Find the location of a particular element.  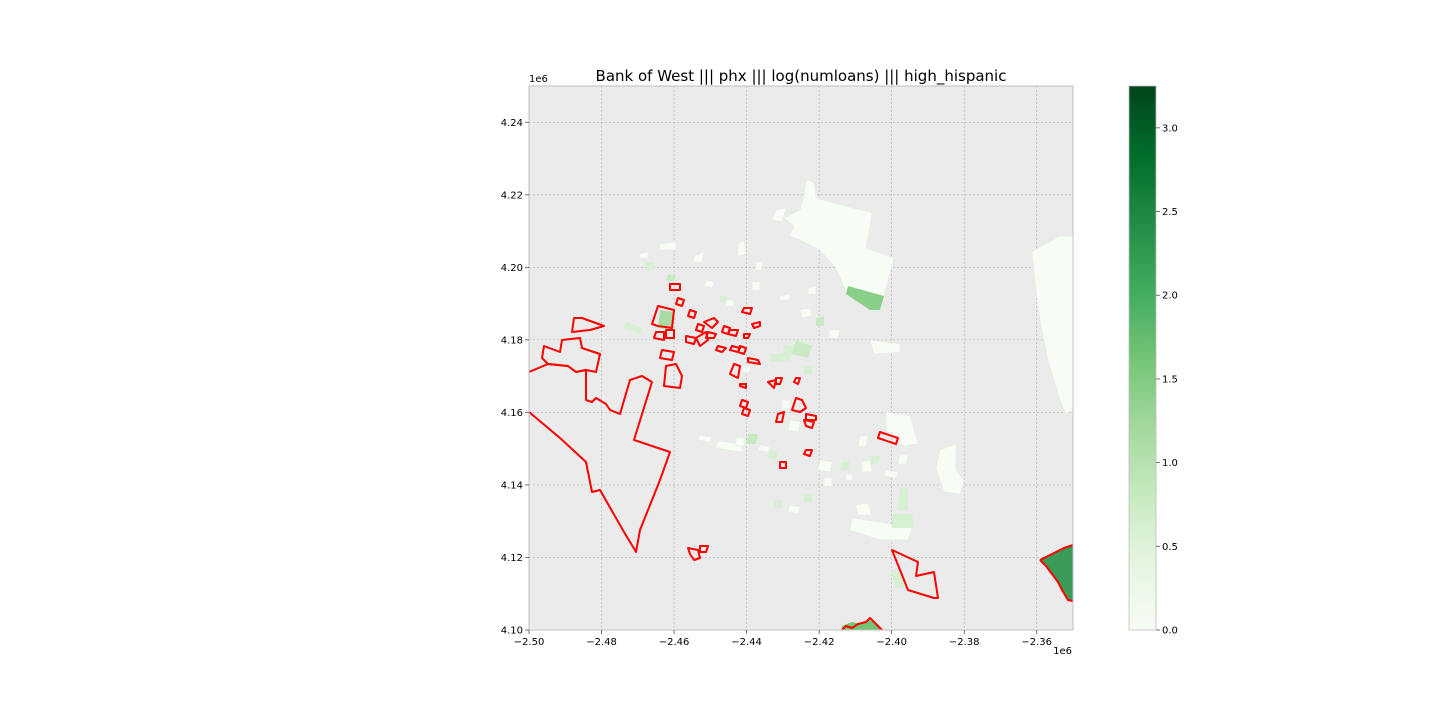

y-tick-label: 4.22 is located at coordinates (512, 195).